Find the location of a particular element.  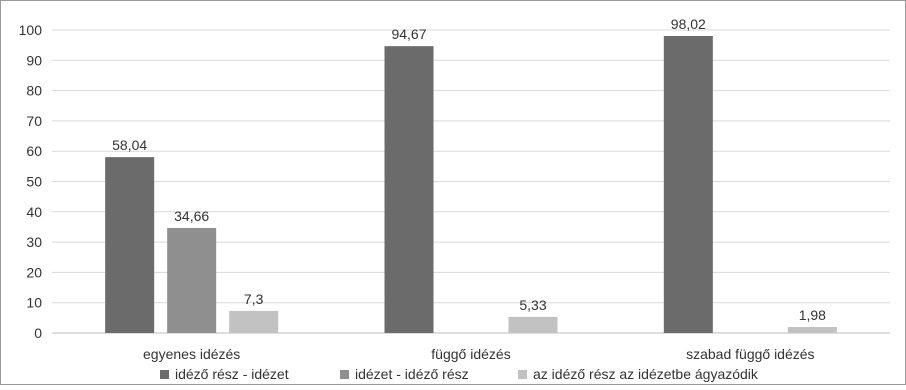

y-tick-label: 0 is located at coordinates (38, 333).